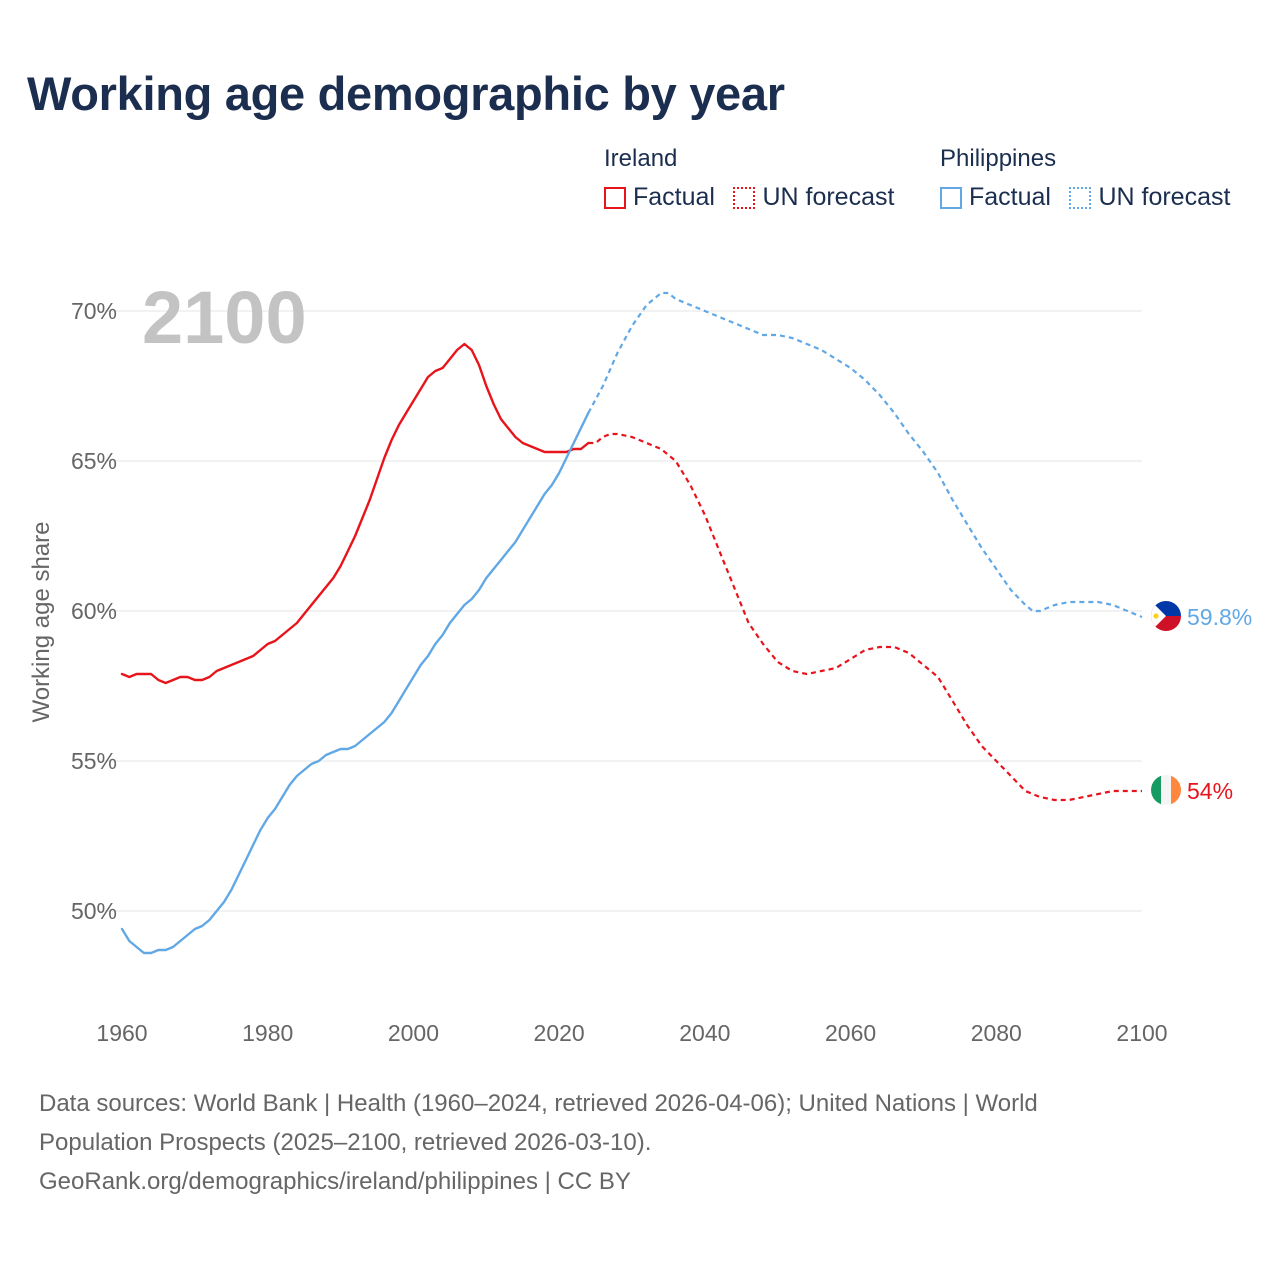 This screenshot has width=1280, height=1280. Describe the element at coordinates (631, 1033) in the screenshot. I see `x-axis-ticks: 1960 1980 2000 2020 2040 2060 2080 2100` at that location.